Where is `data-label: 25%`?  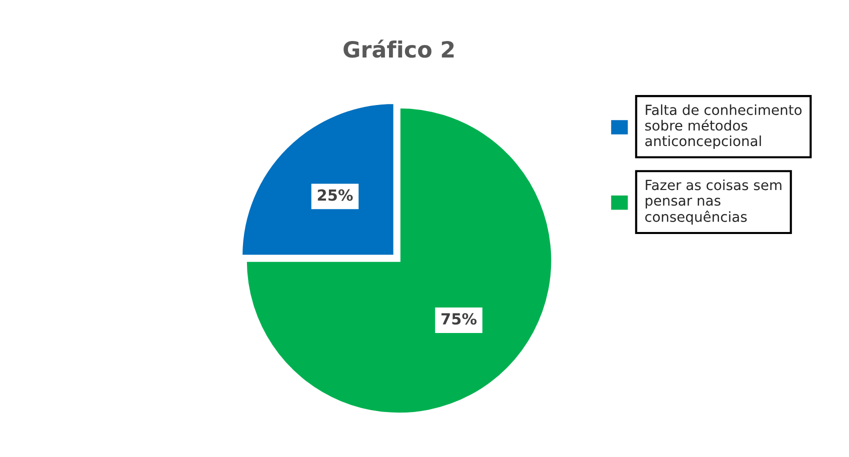
data-label: 25% is located at coordinates (335, 195).